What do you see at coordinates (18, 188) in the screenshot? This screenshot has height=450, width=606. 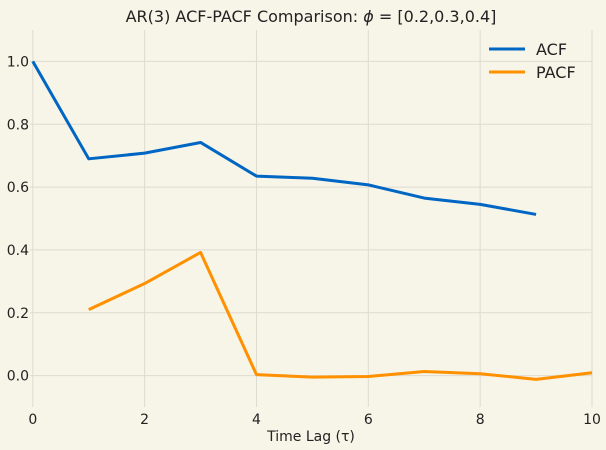 I see `y-tick-label: 0.6` at bounding box center [18, 188].